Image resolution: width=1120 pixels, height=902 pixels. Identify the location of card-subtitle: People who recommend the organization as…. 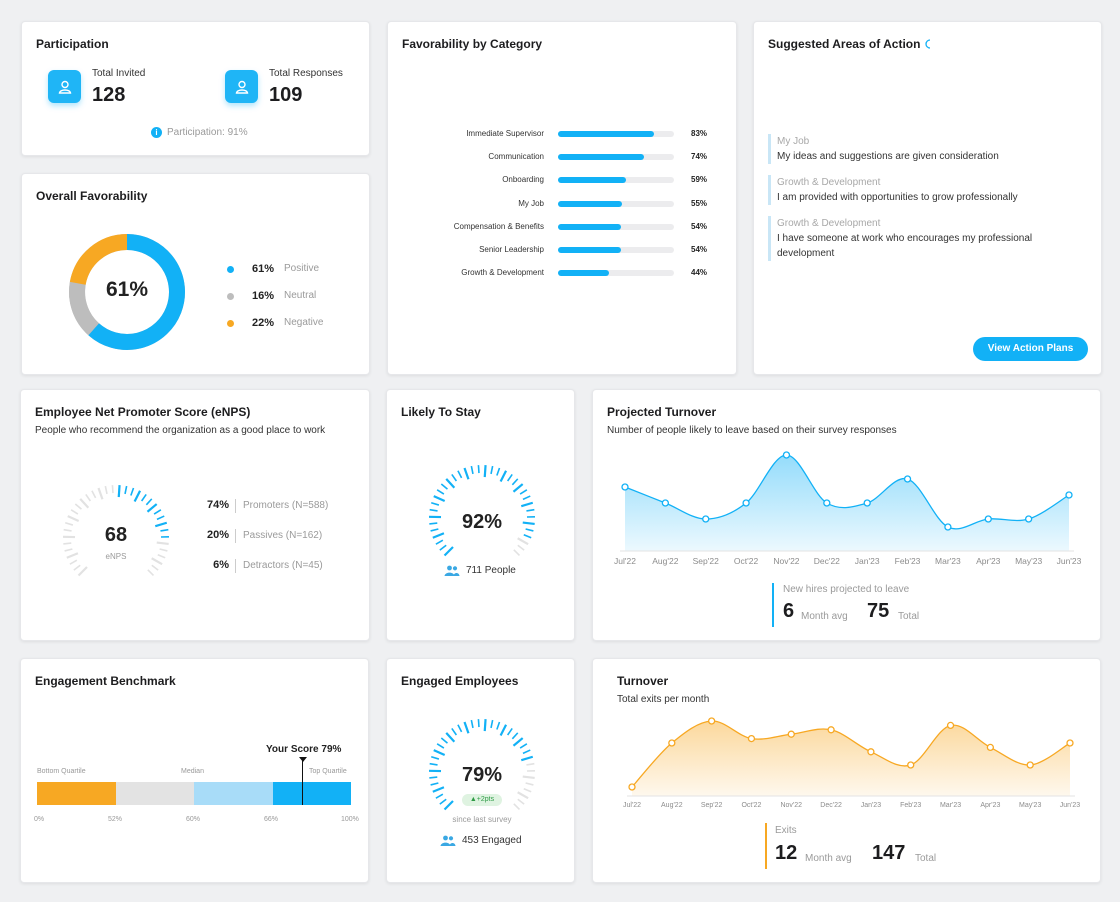
(180, 430).